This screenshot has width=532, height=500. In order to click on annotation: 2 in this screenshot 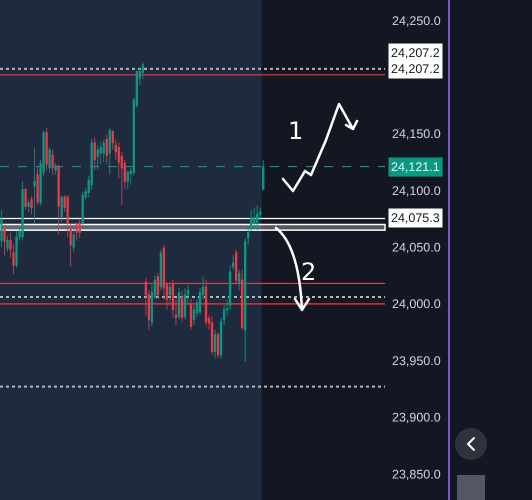, I will do `click(308, 272)`.